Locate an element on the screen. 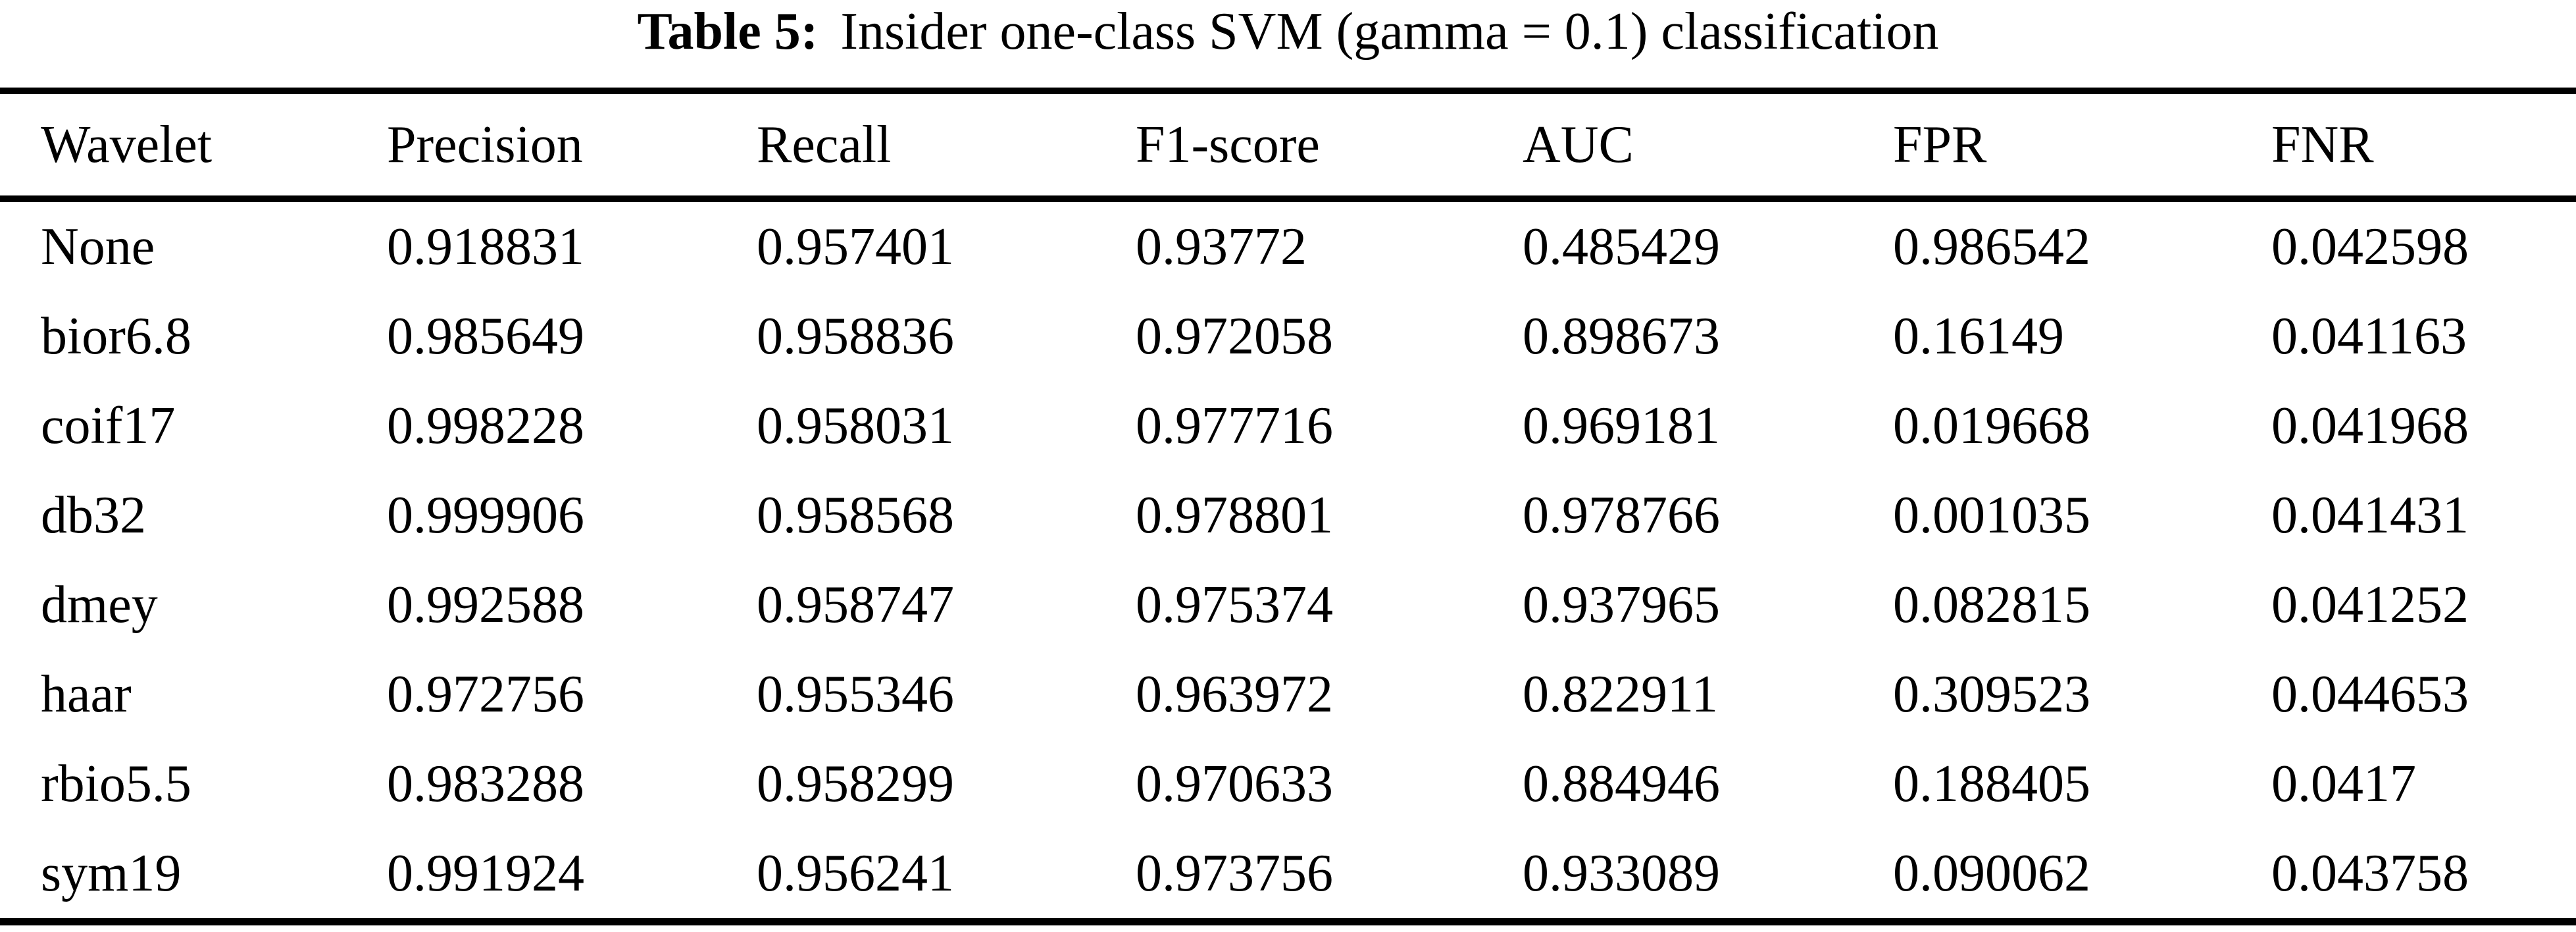 The width and height of the screenshot is (2576, 932). cell-value: 0.188405 is located at coordinates (1992, 783).